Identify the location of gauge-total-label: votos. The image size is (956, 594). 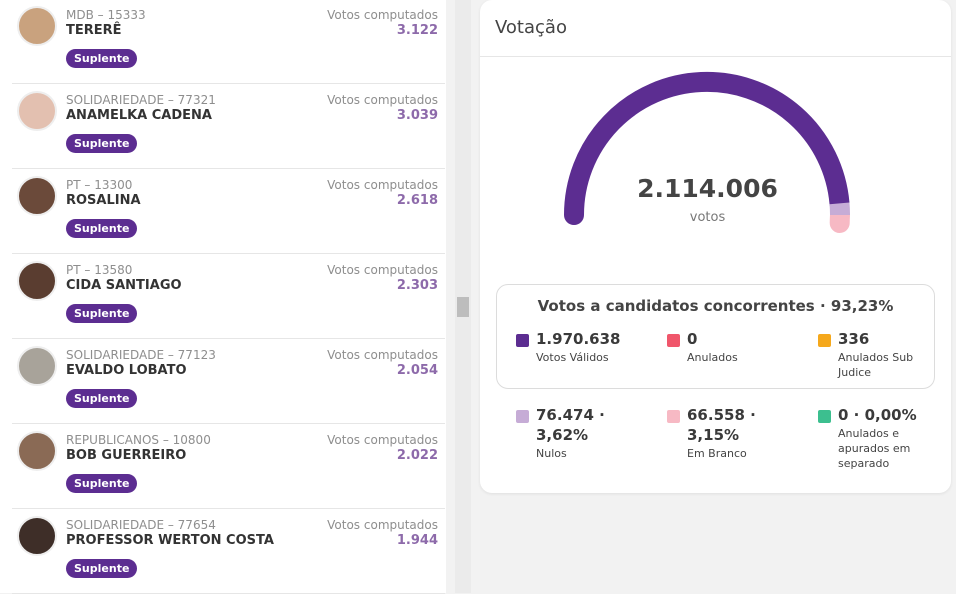
(707, 217).